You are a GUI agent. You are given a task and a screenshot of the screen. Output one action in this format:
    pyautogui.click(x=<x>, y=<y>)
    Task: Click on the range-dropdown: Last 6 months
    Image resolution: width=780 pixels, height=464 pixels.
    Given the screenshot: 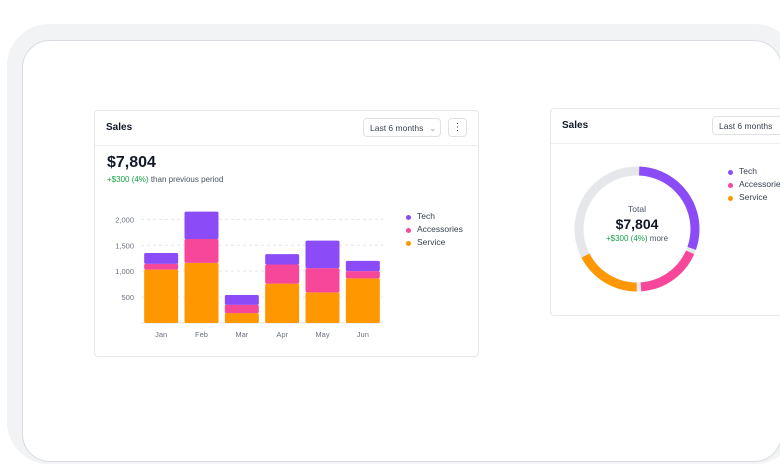 What is the action you would take?
    pyautogui.click(x=746, y=125)
    